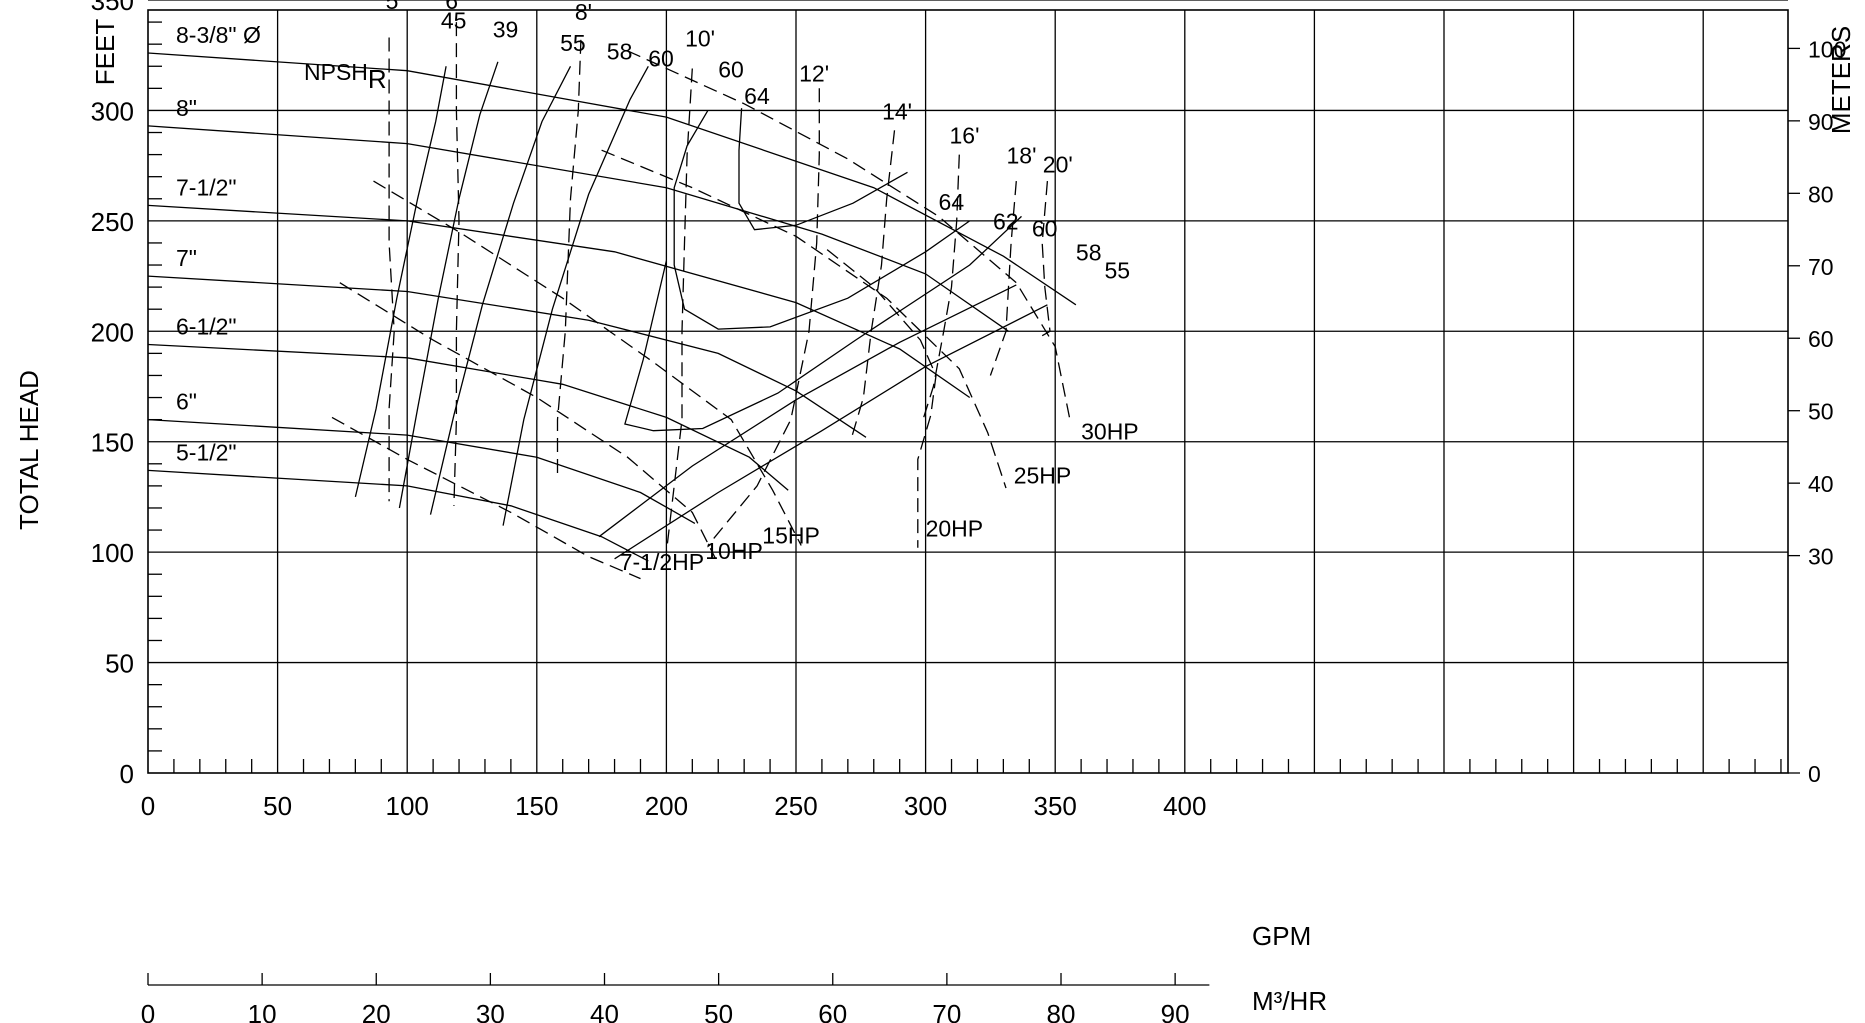 The image size is (1865, 1023). What do you see at coordinates (490, 1011) in the screenshot?
I see `m3hr-tick-label: 30` at bounding box center [490, 1011].